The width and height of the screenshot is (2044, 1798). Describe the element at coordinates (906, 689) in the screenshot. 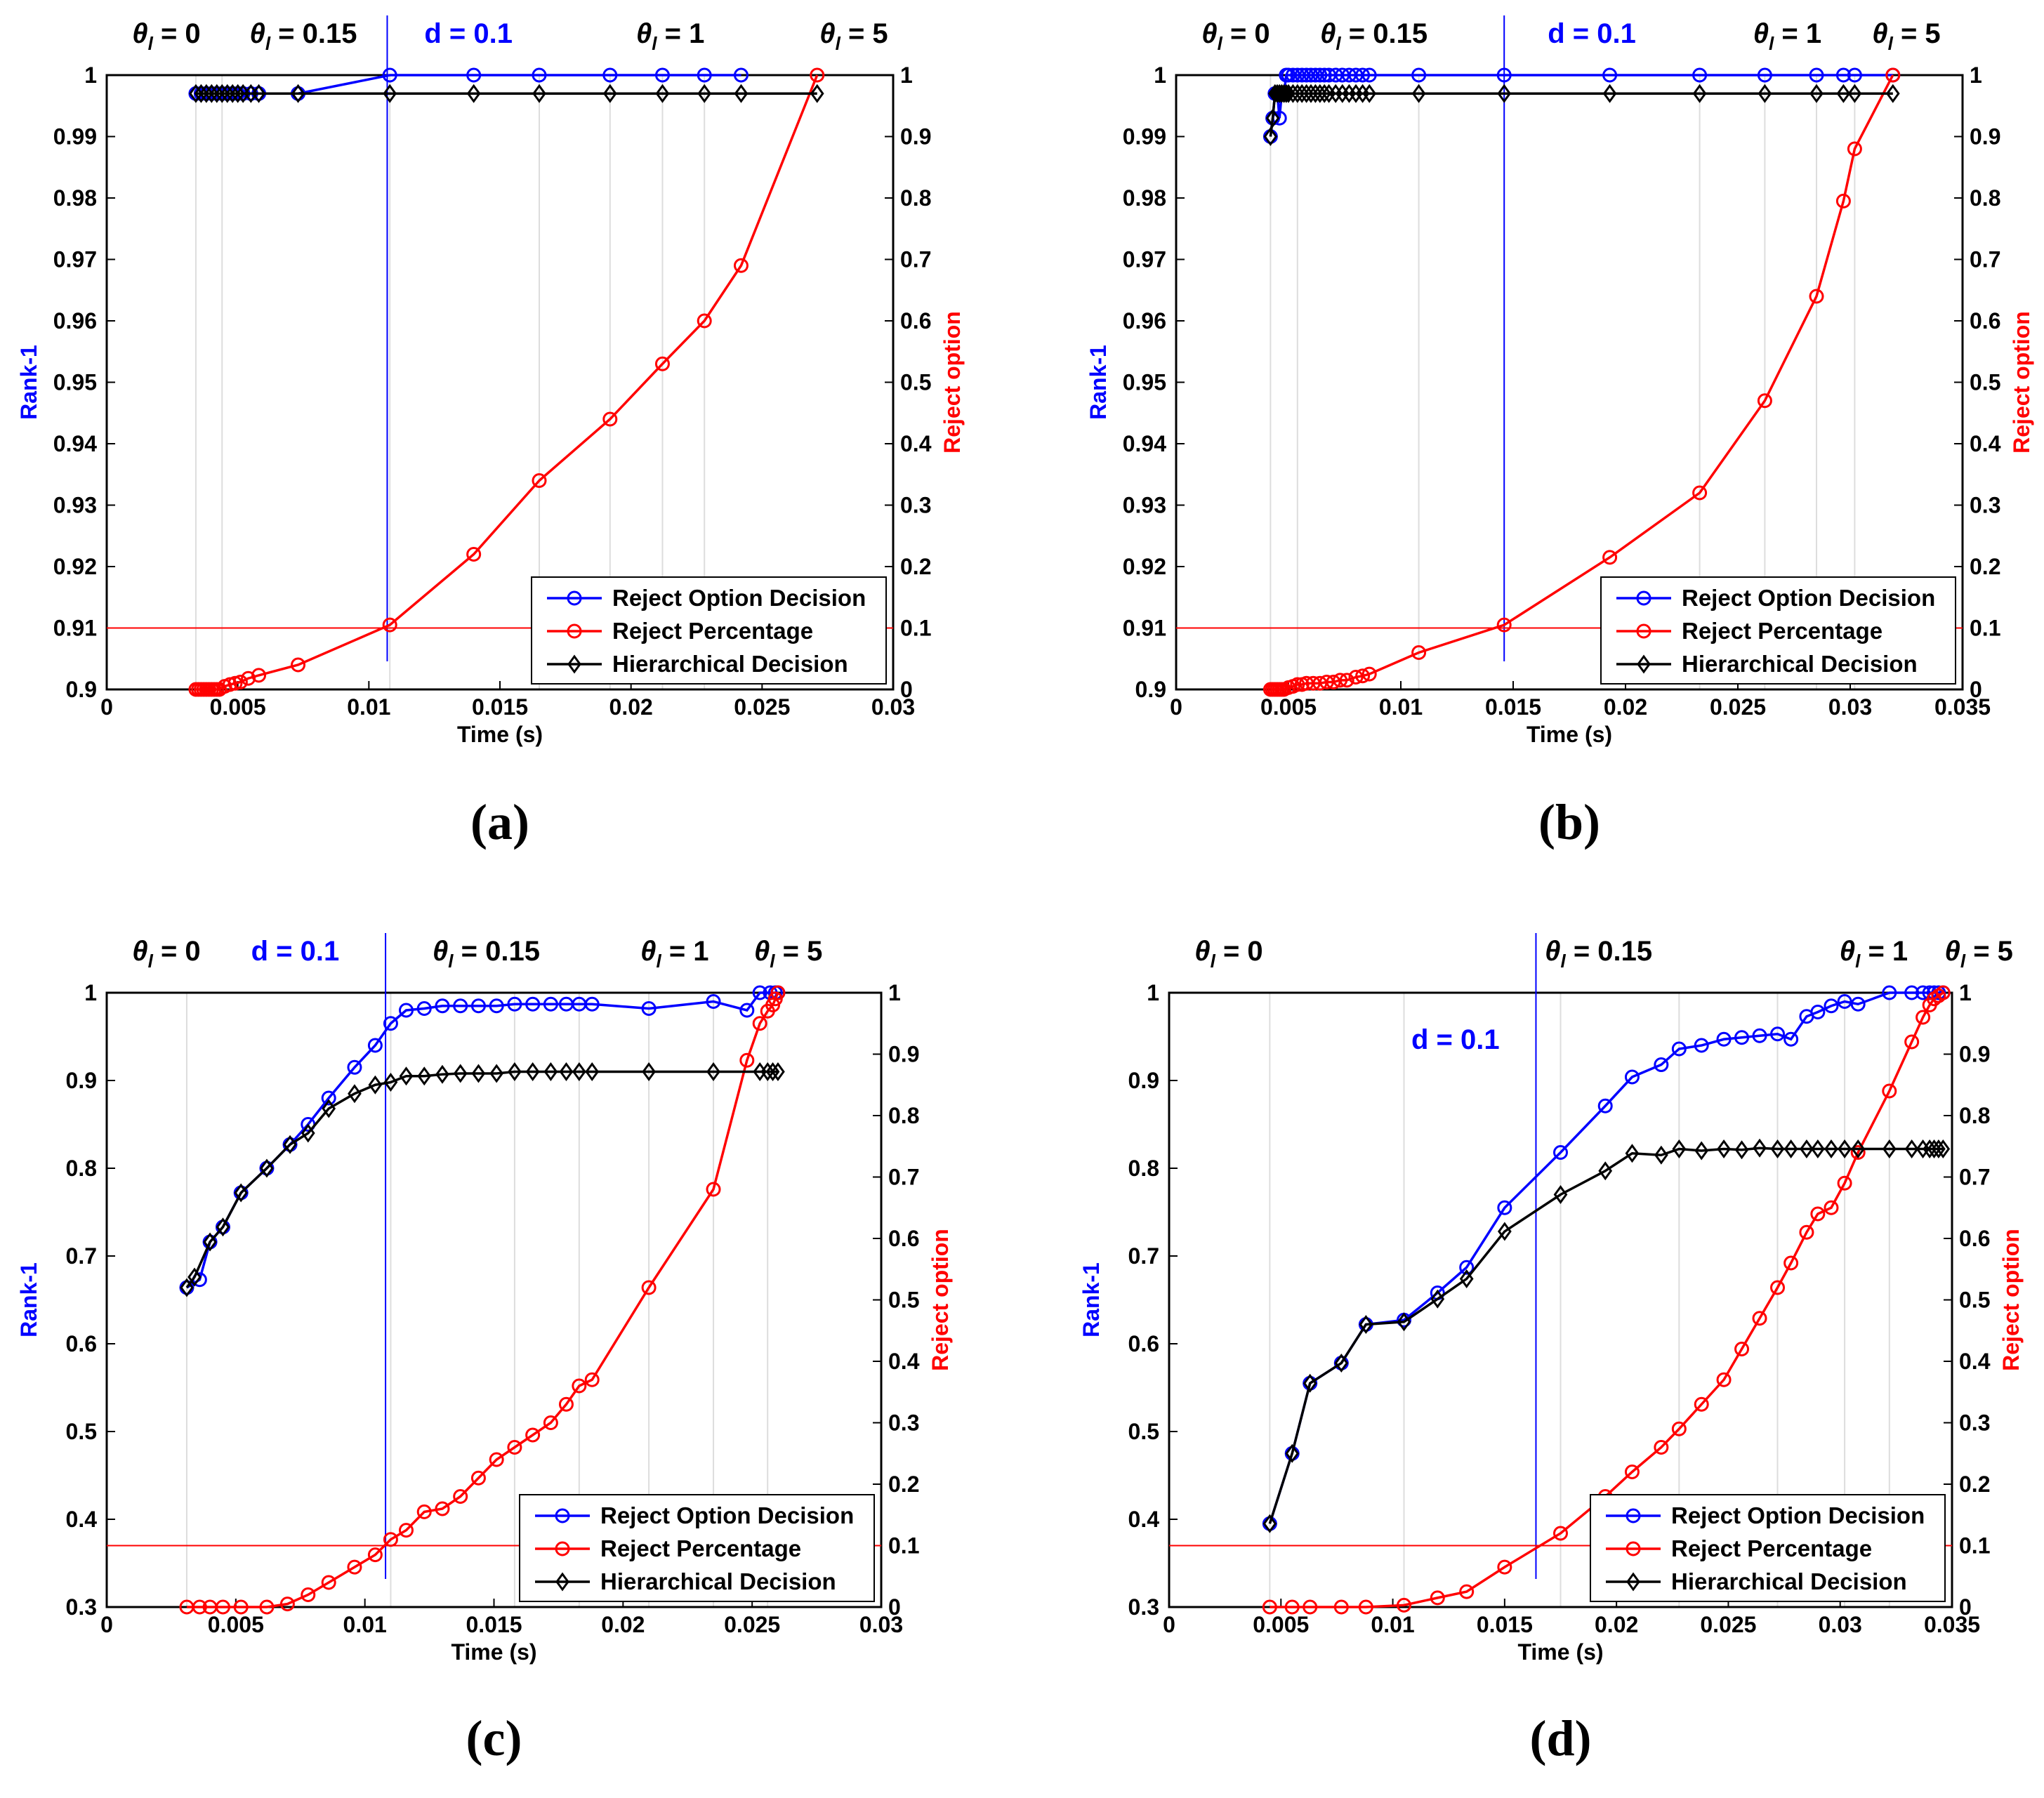

I see `y-right-tick-label: 0` at that location.